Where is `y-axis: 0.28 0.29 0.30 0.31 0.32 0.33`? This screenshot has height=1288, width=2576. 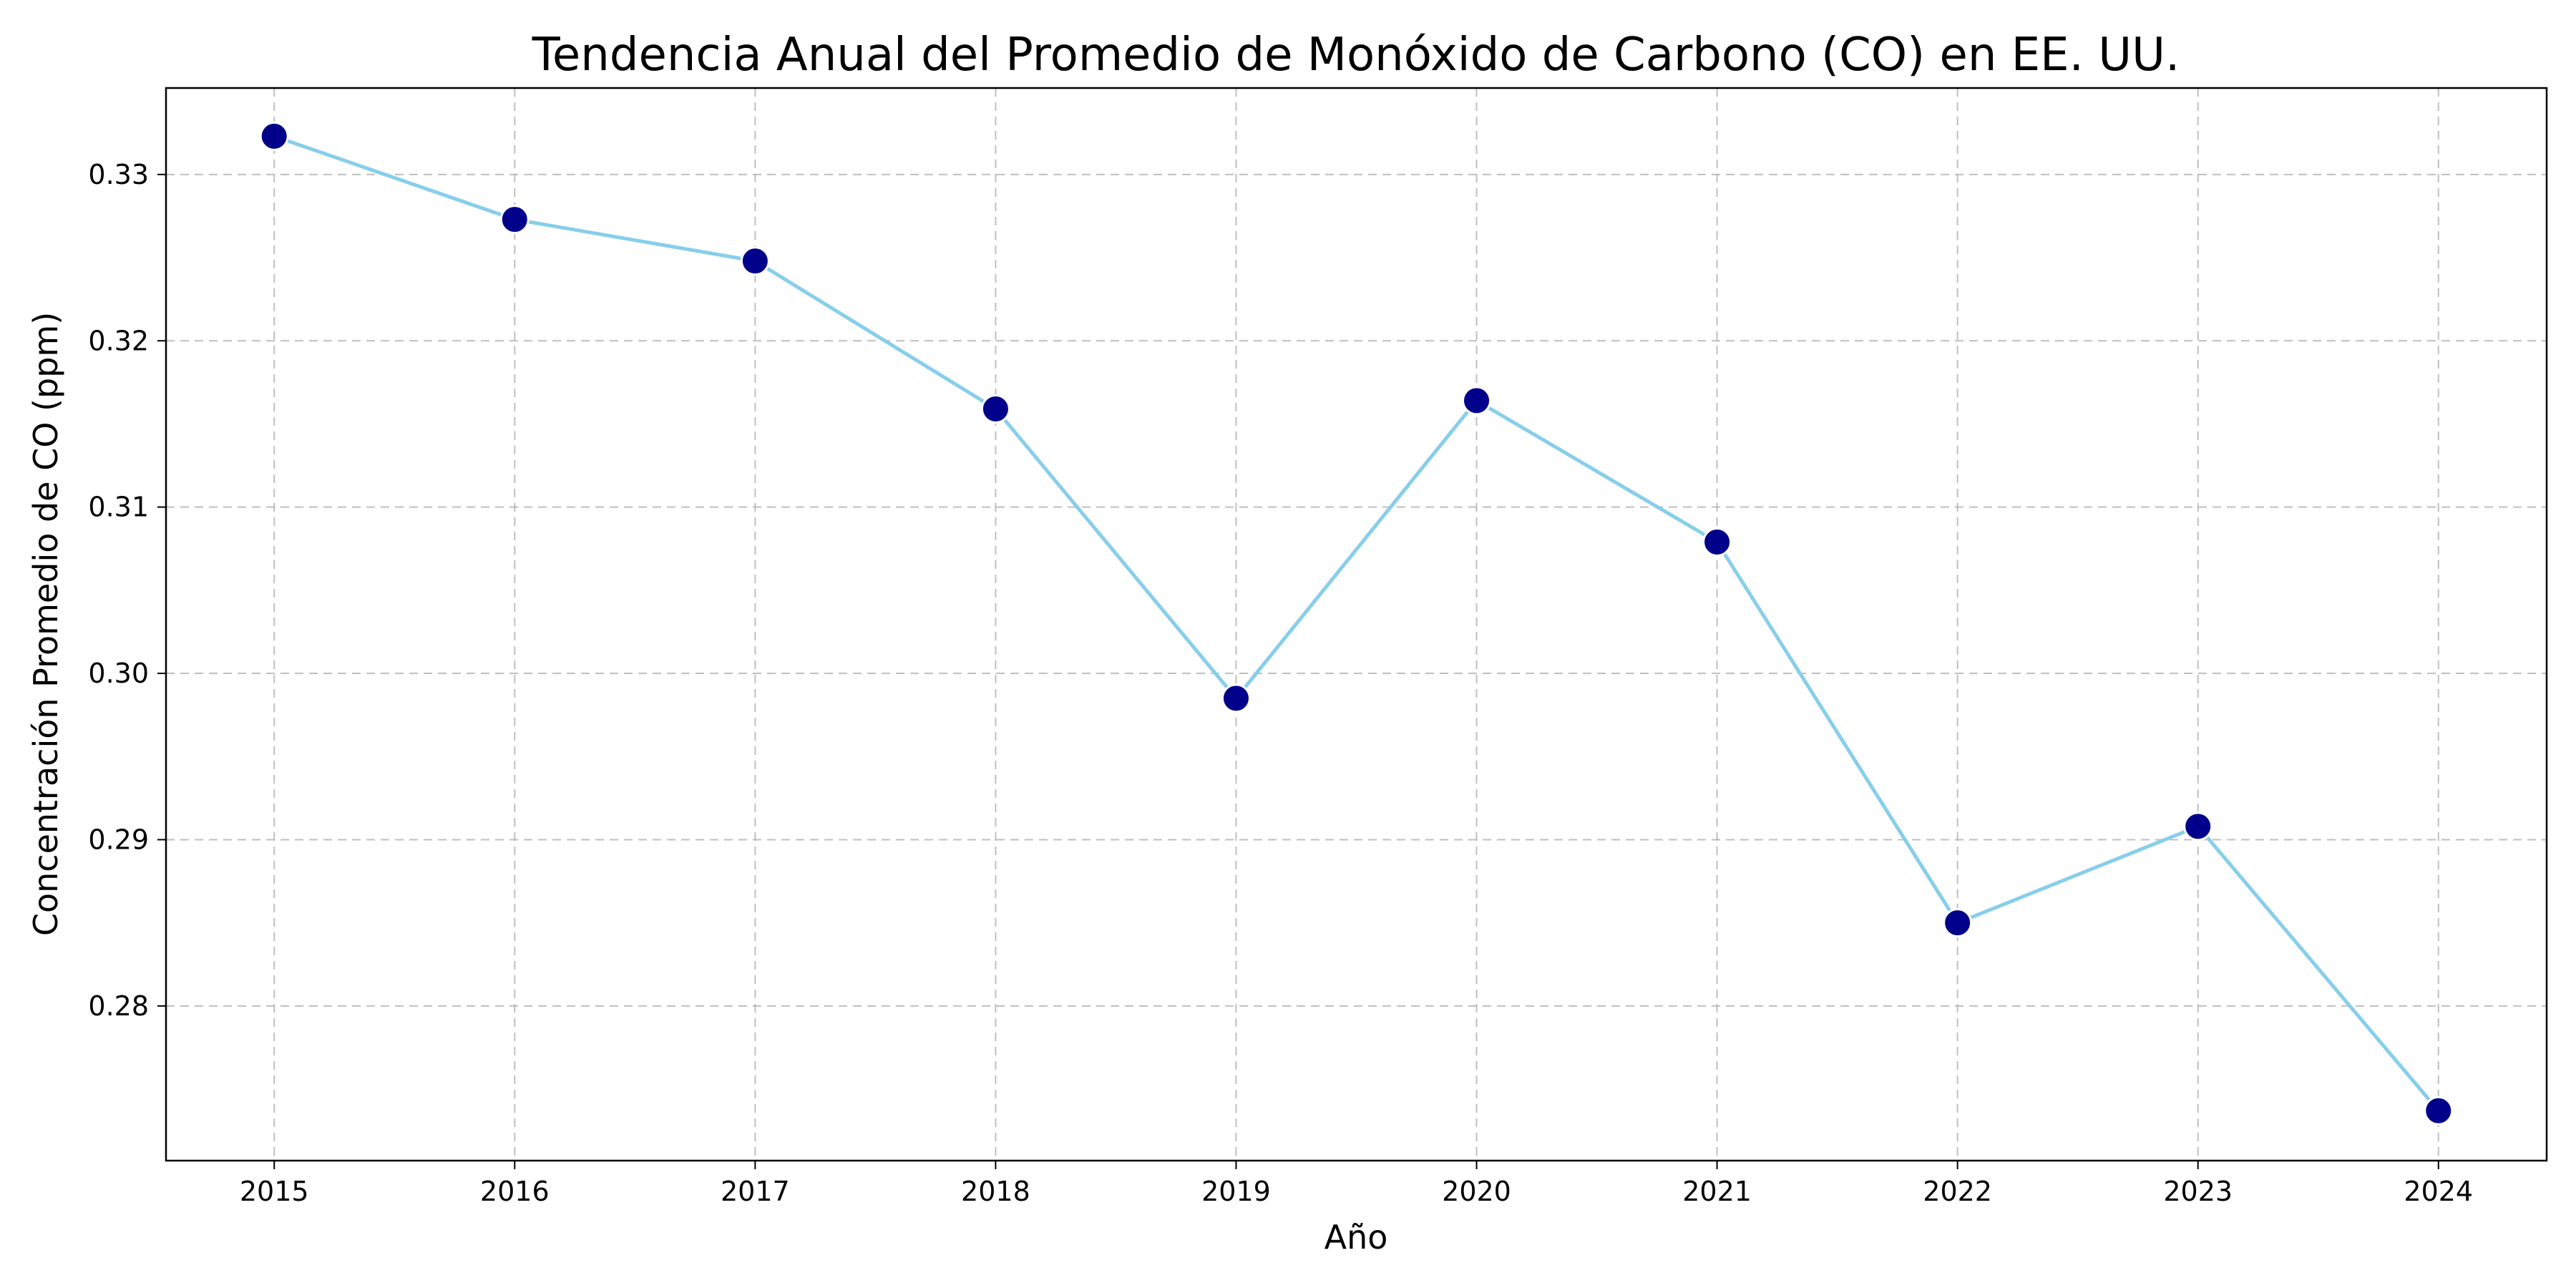 y-axis: 0.28 0.29 0.30 0.31 0.32 0.33 is located at coordinates (127, 590).